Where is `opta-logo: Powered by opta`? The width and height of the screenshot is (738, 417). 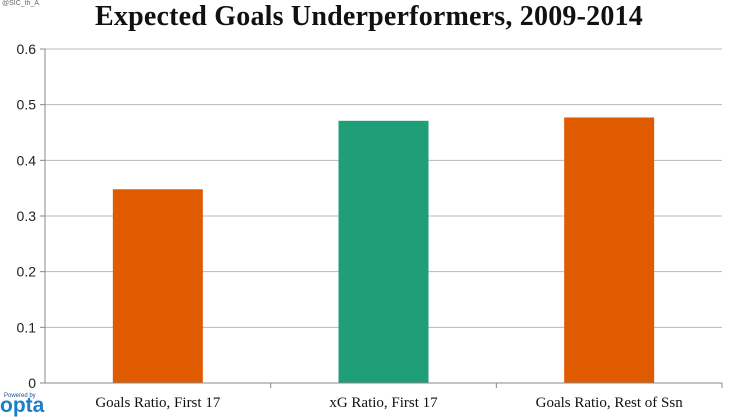 opta-logo: Powered by opta is located at coordinates (22, 405).